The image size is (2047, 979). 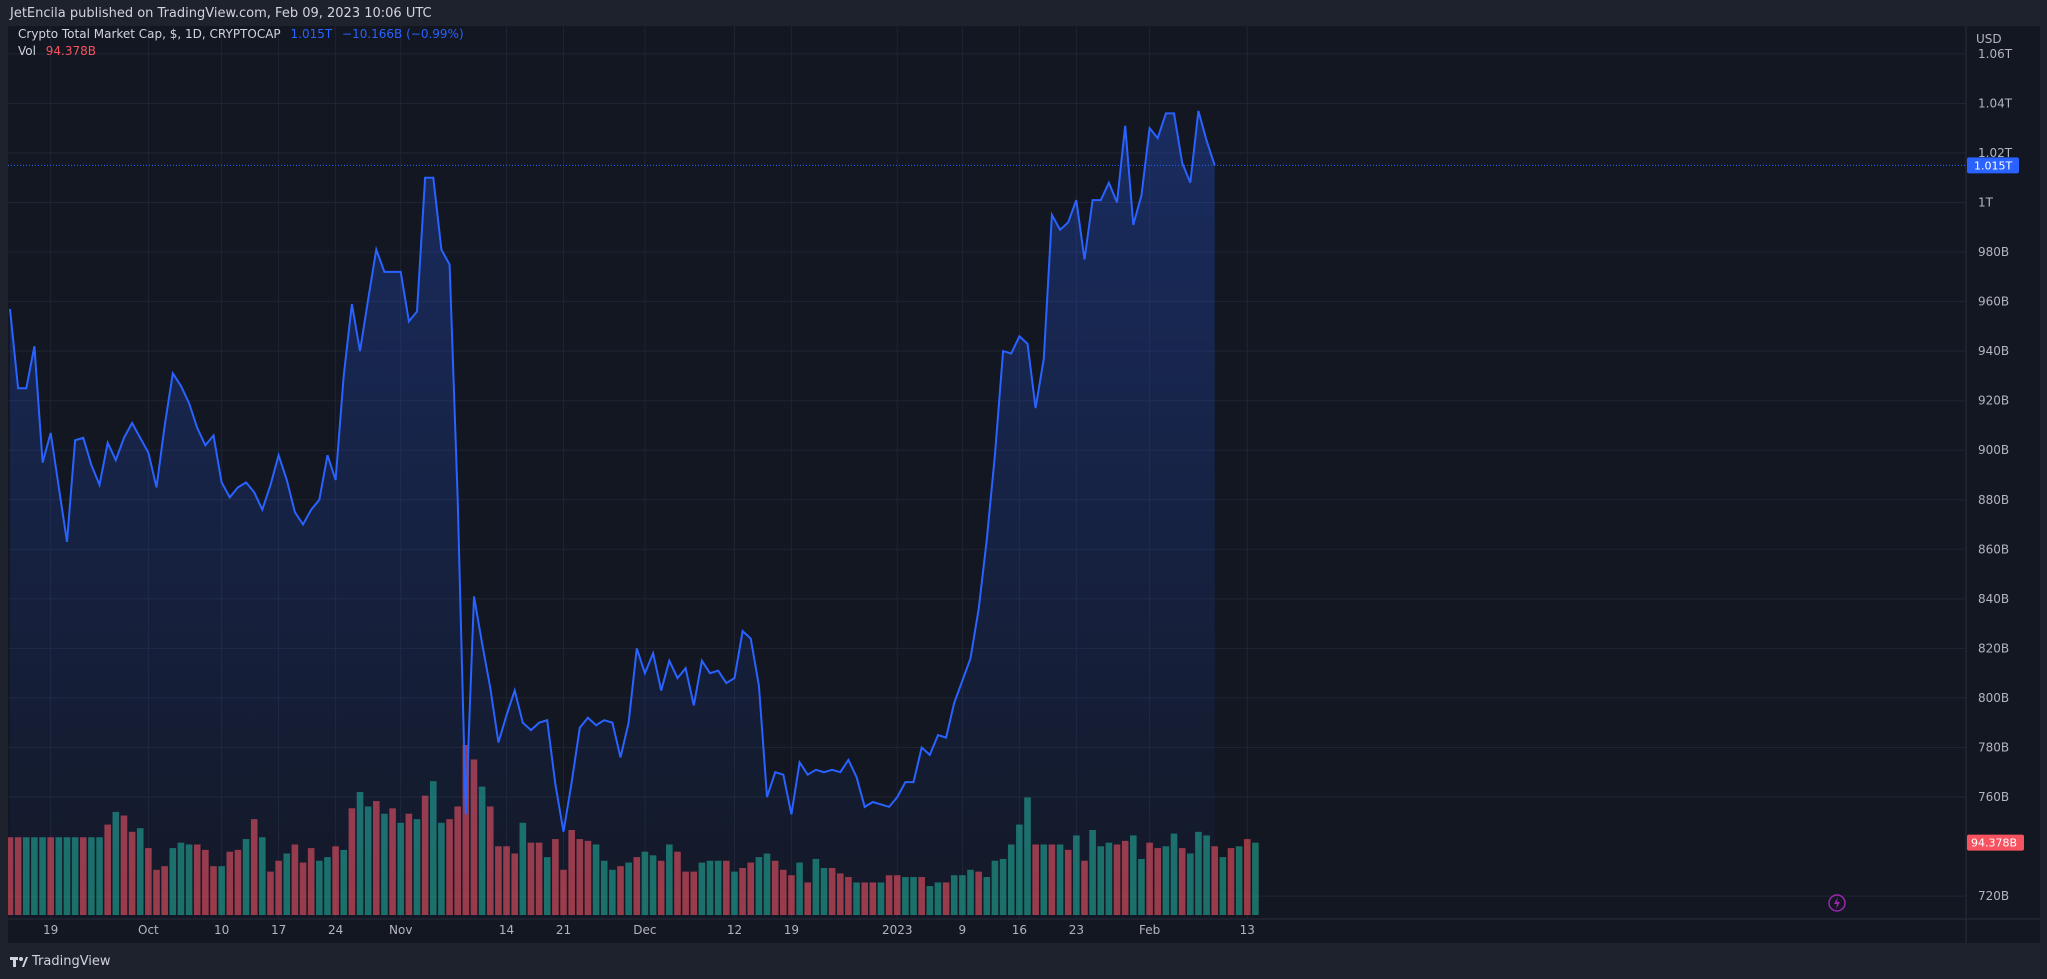 I want to click on brand-name: TradingView, so click(x=71, y=961).